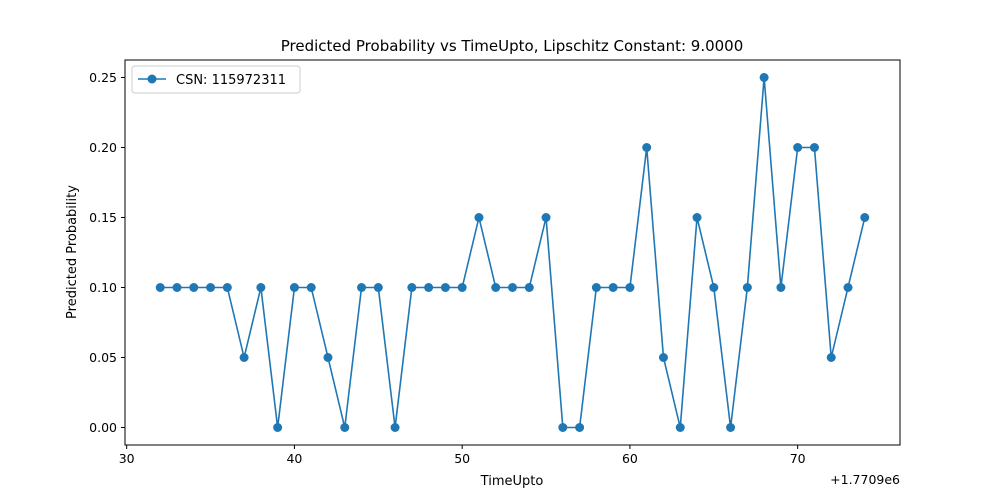 The height and width of the screenshot is (500, 1000). I want to click on x-tick-label: 40, so click(294, 458).